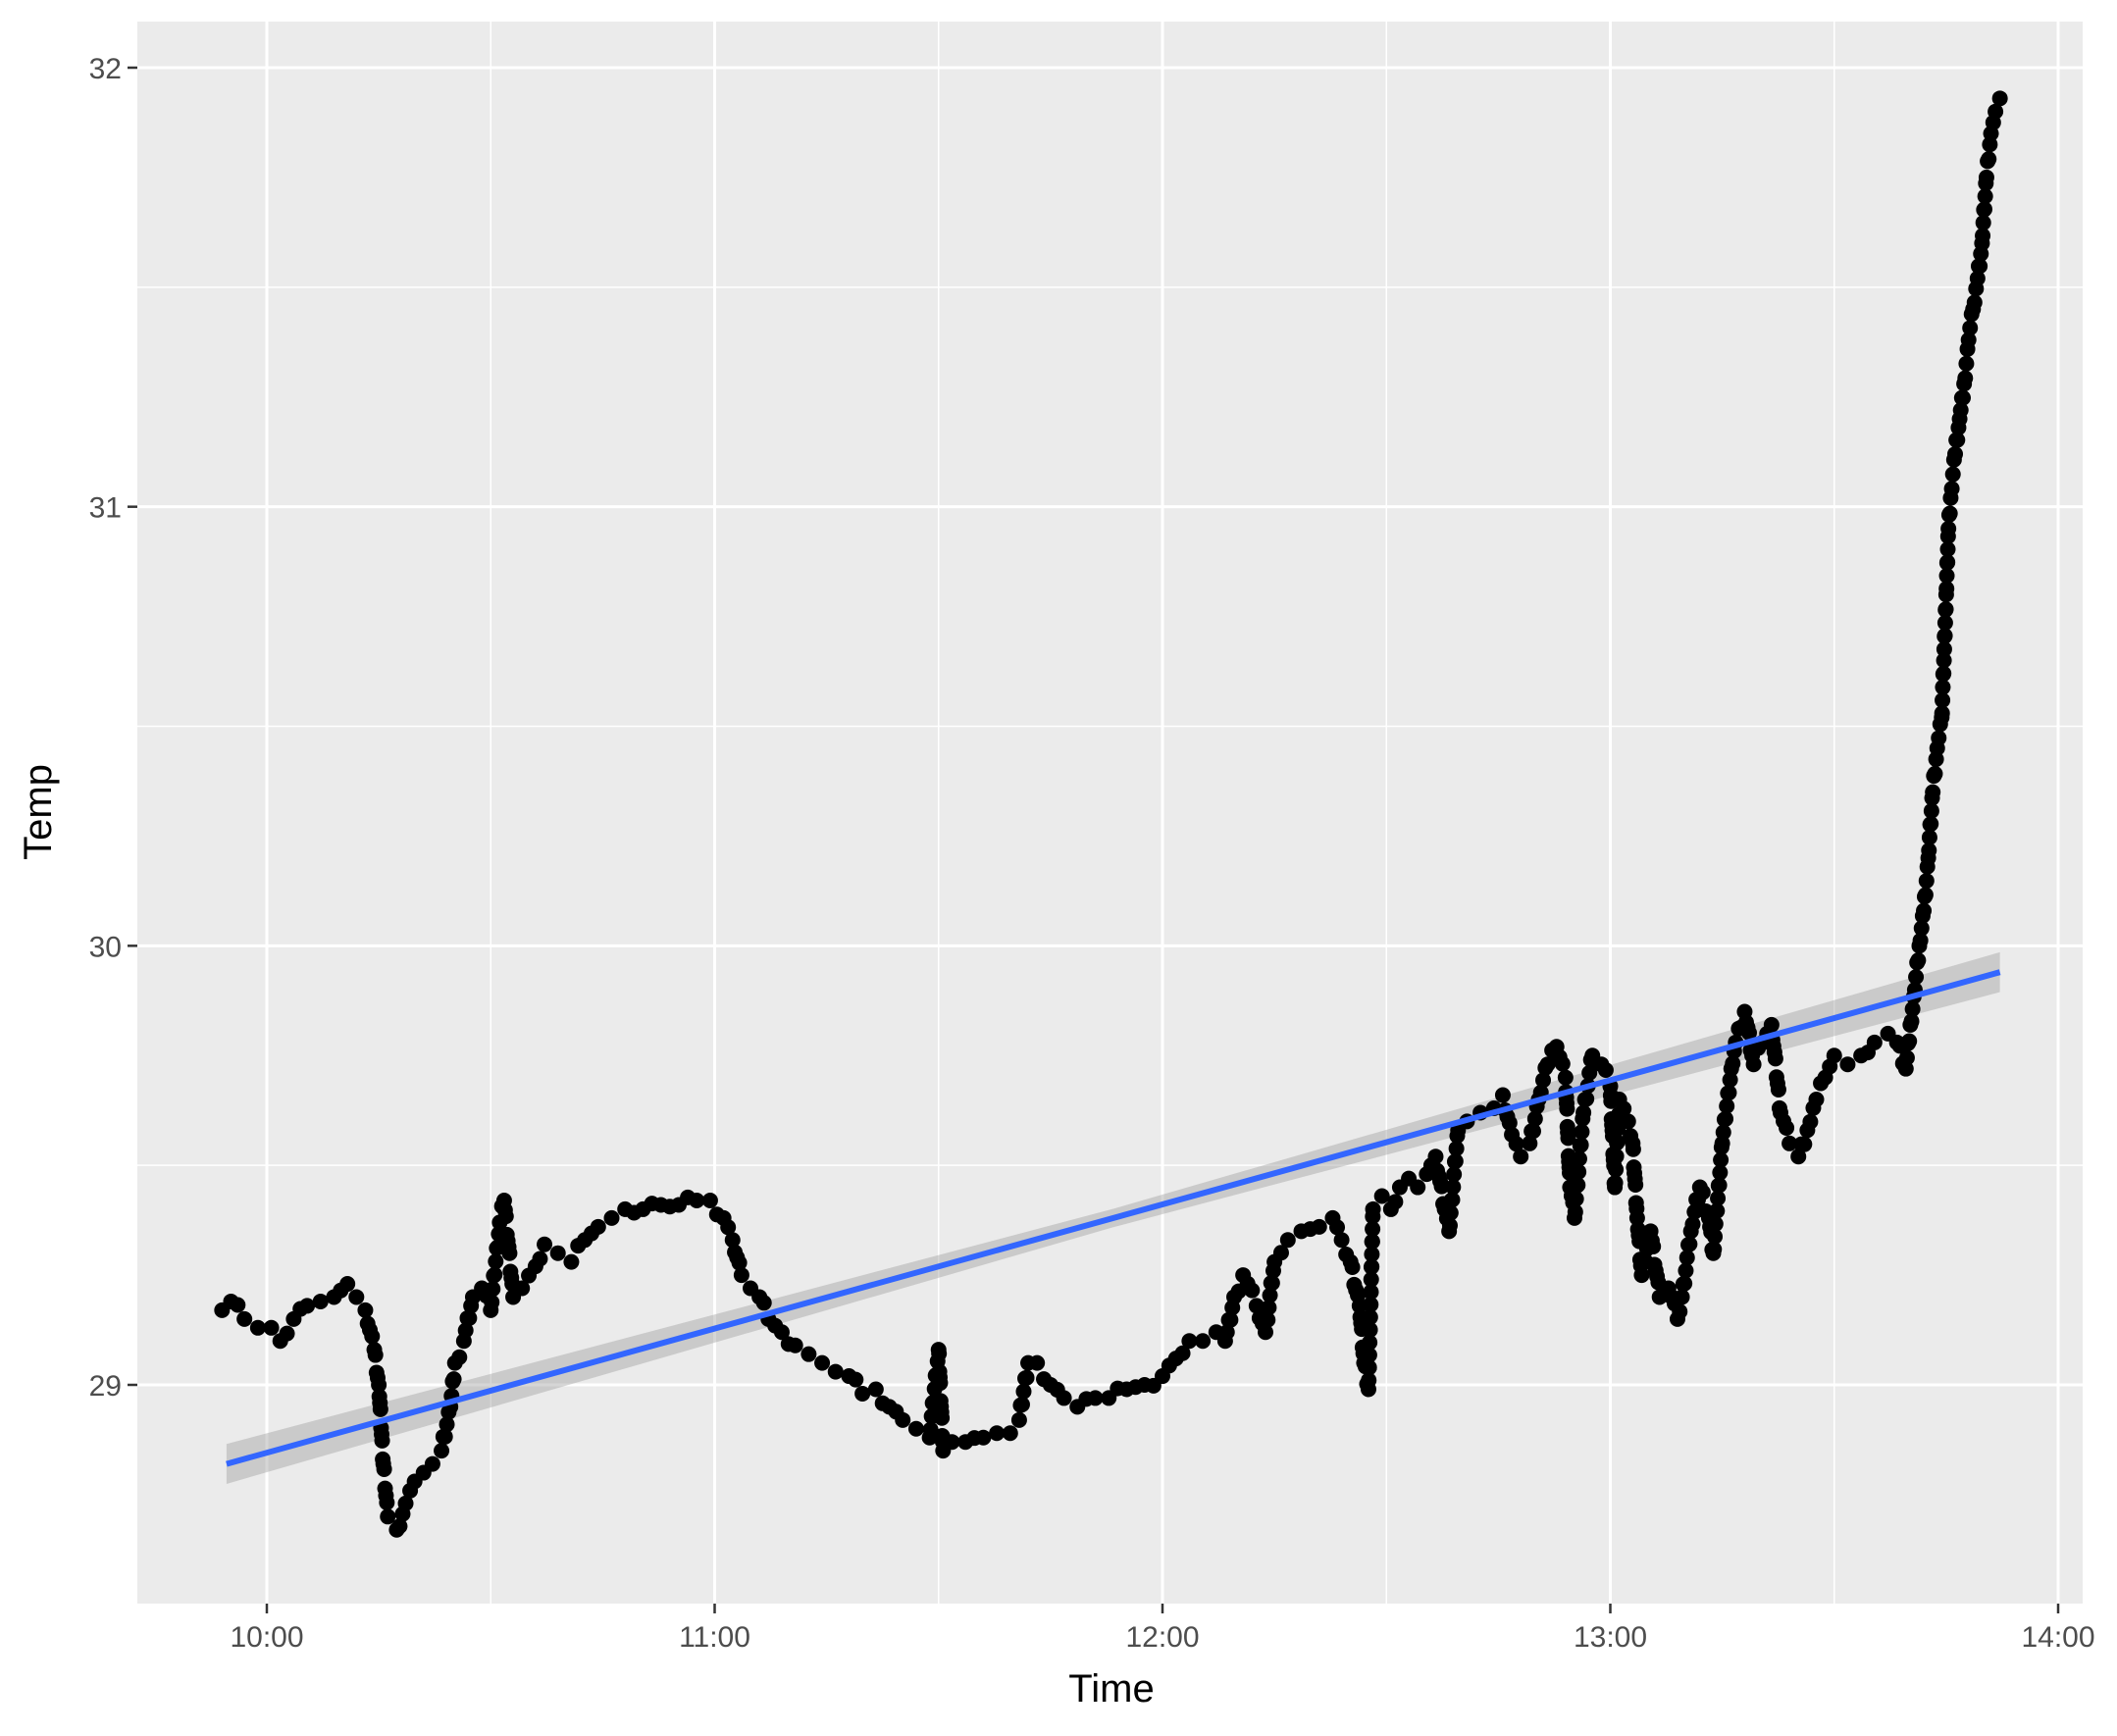 The width and height of the screenshot is (2117, 1736). Describe the element at coordinates (105, 69) in the screenshot. I see `y-tick-label: 32` at that location.